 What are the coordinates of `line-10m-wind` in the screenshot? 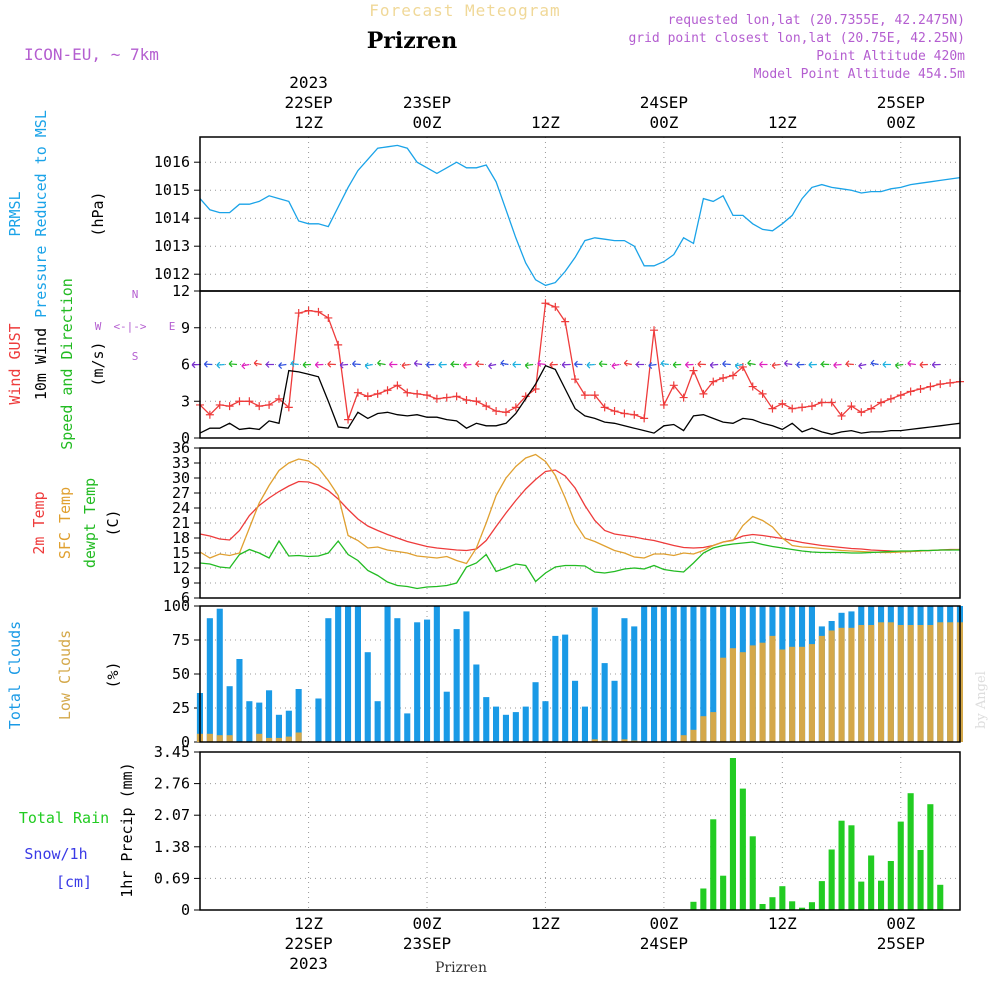 It's located at (580, 399).